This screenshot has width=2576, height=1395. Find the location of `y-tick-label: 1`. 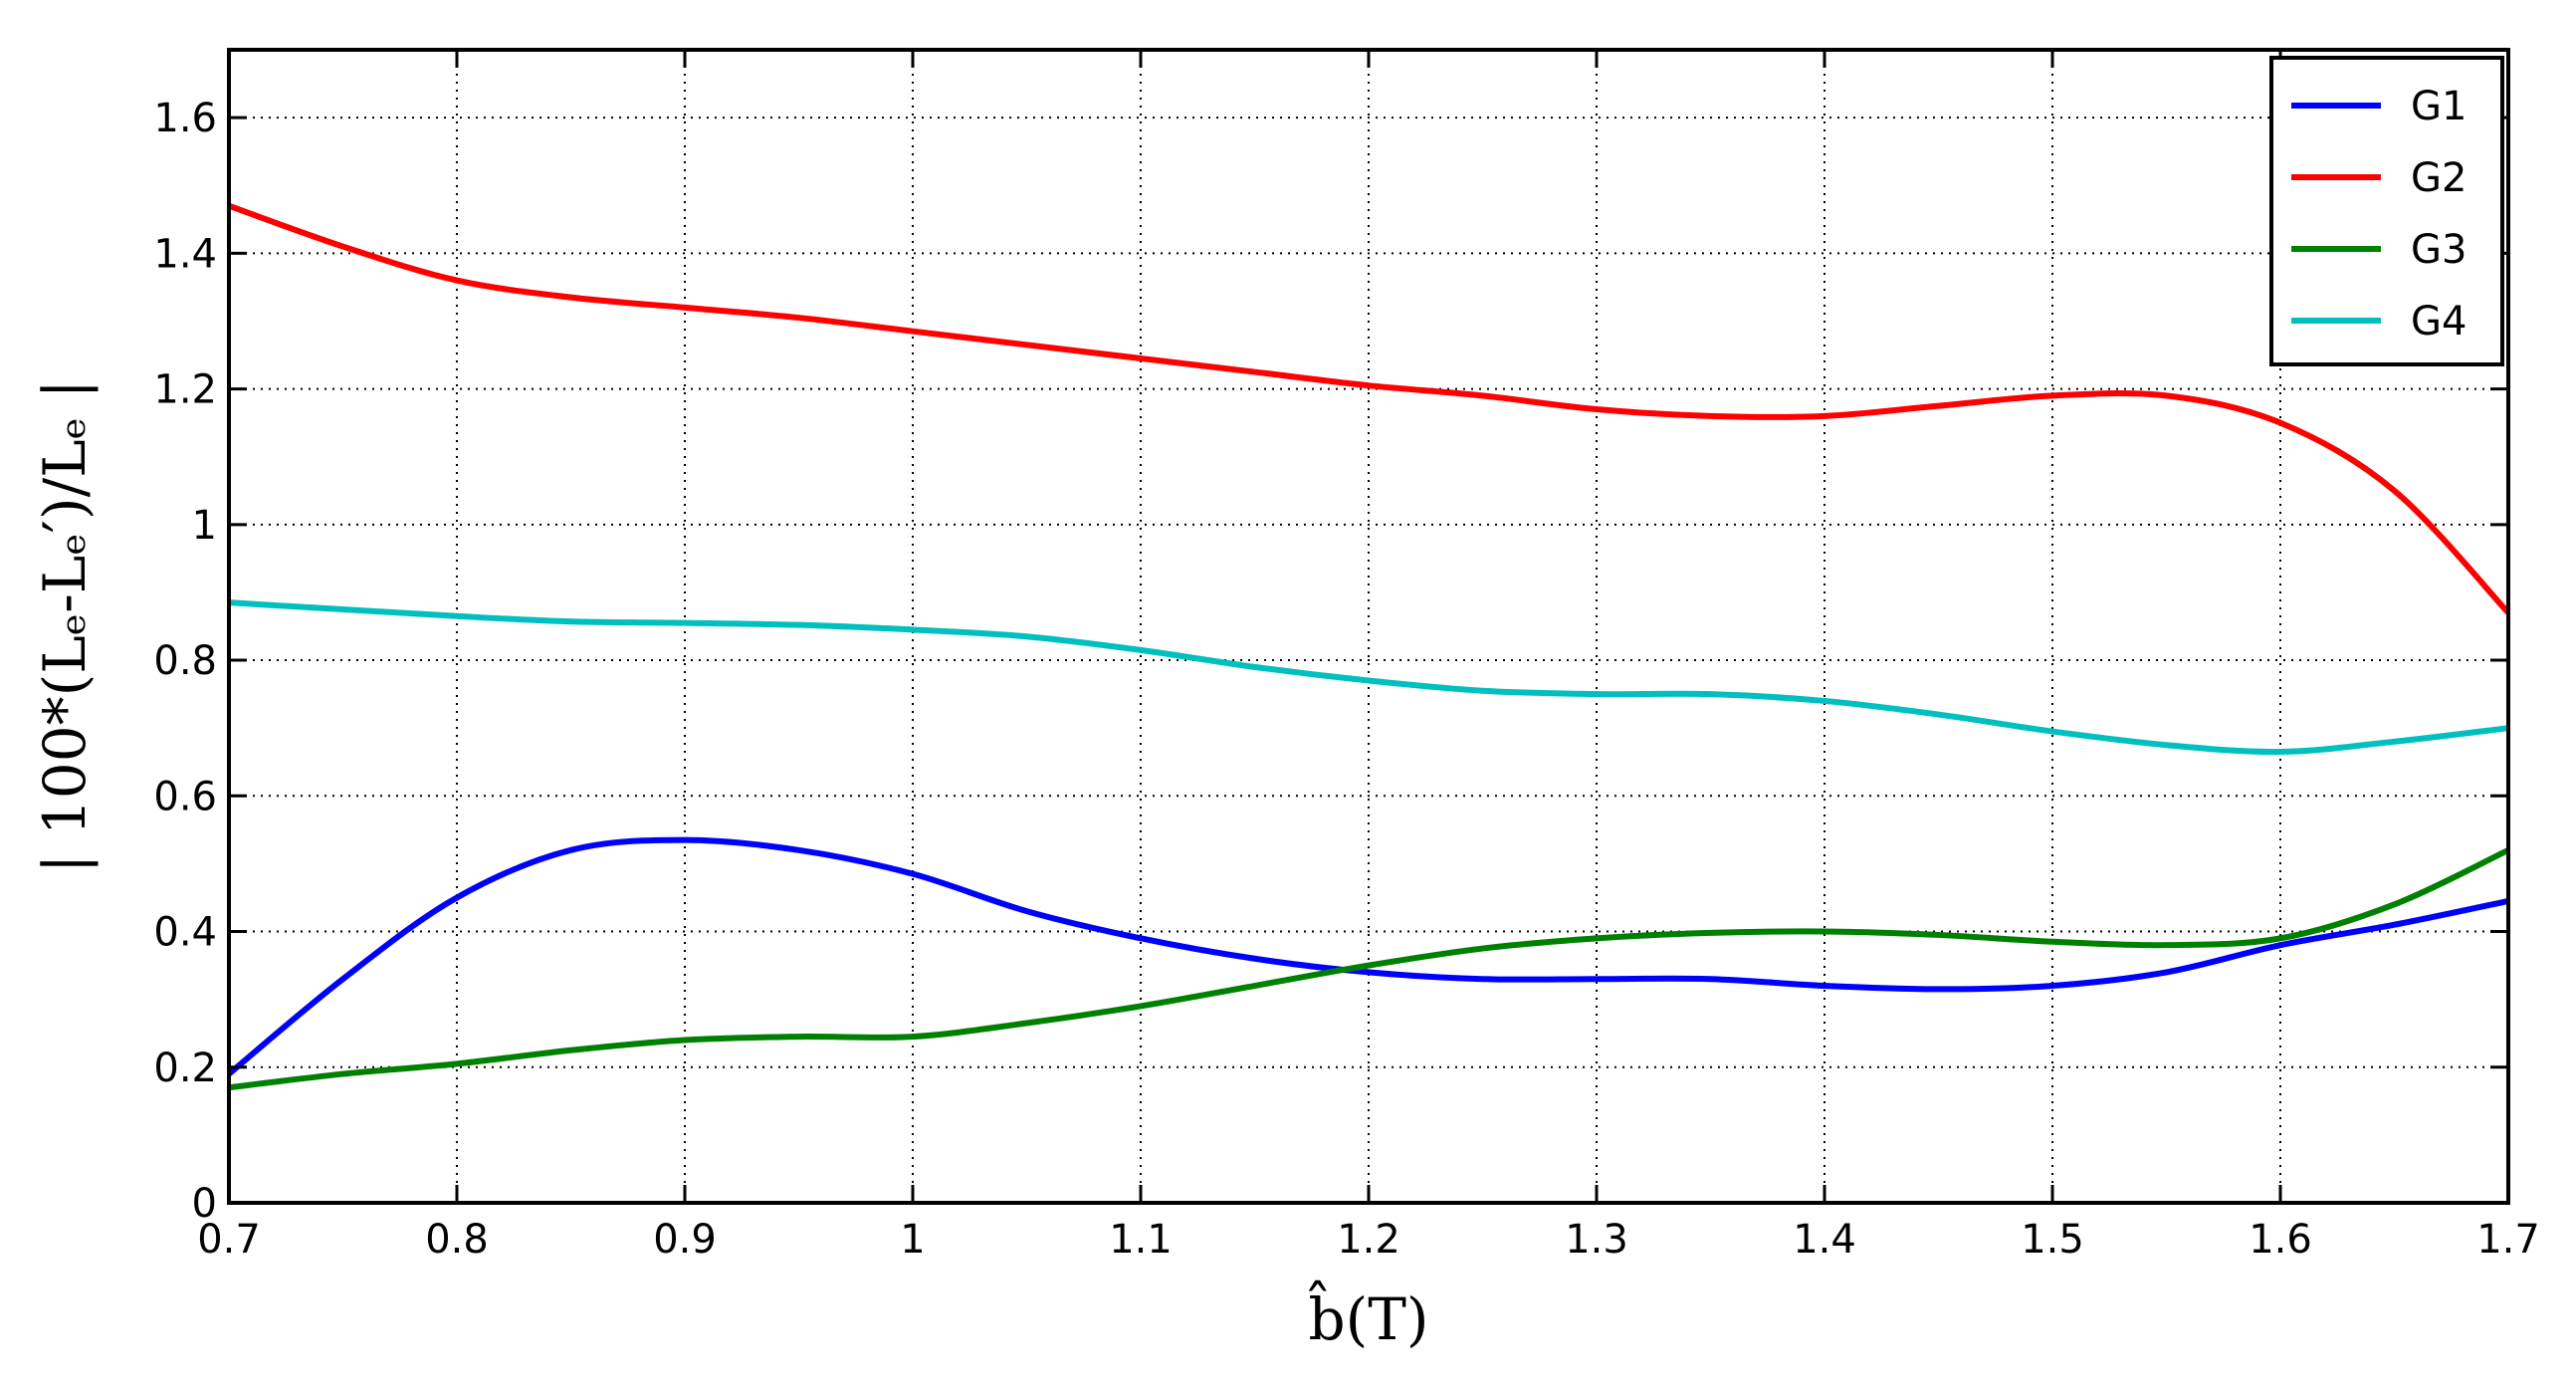

y-tick-label: 1 is located at coordinates (204, 526).